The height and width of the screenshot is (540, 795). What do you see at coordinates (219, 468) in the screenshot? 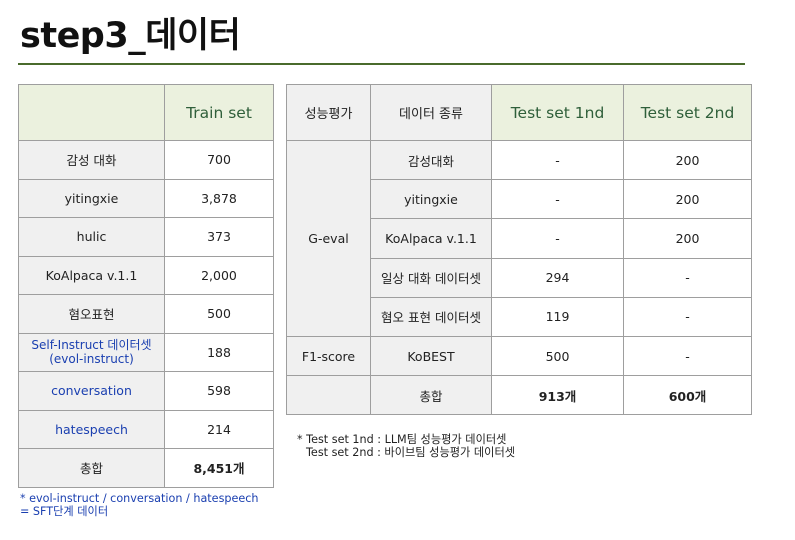
I see `train-total-value: 8,451개` at bounding box center [219, 468].